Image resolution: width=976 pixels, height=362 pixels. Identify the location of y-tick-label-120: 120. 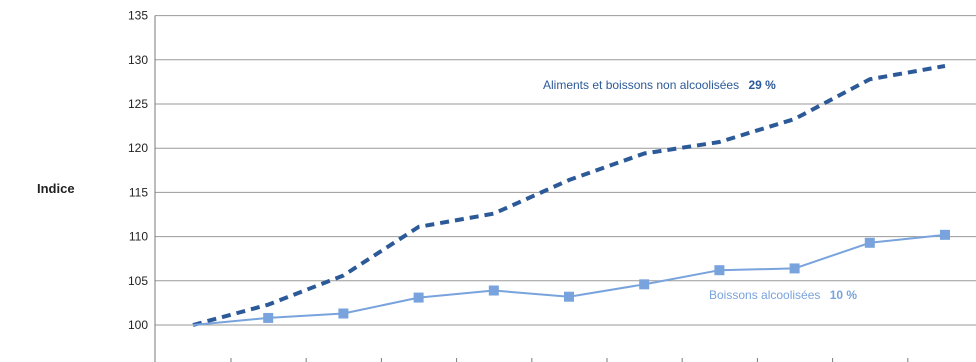
(138, 148).